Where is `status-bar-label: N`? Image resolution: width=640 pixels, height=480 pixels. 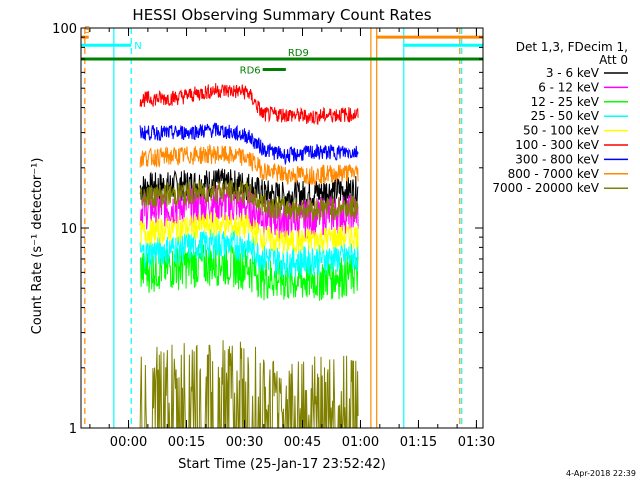
status-bar-label: N is located at coordinates (137, 46).